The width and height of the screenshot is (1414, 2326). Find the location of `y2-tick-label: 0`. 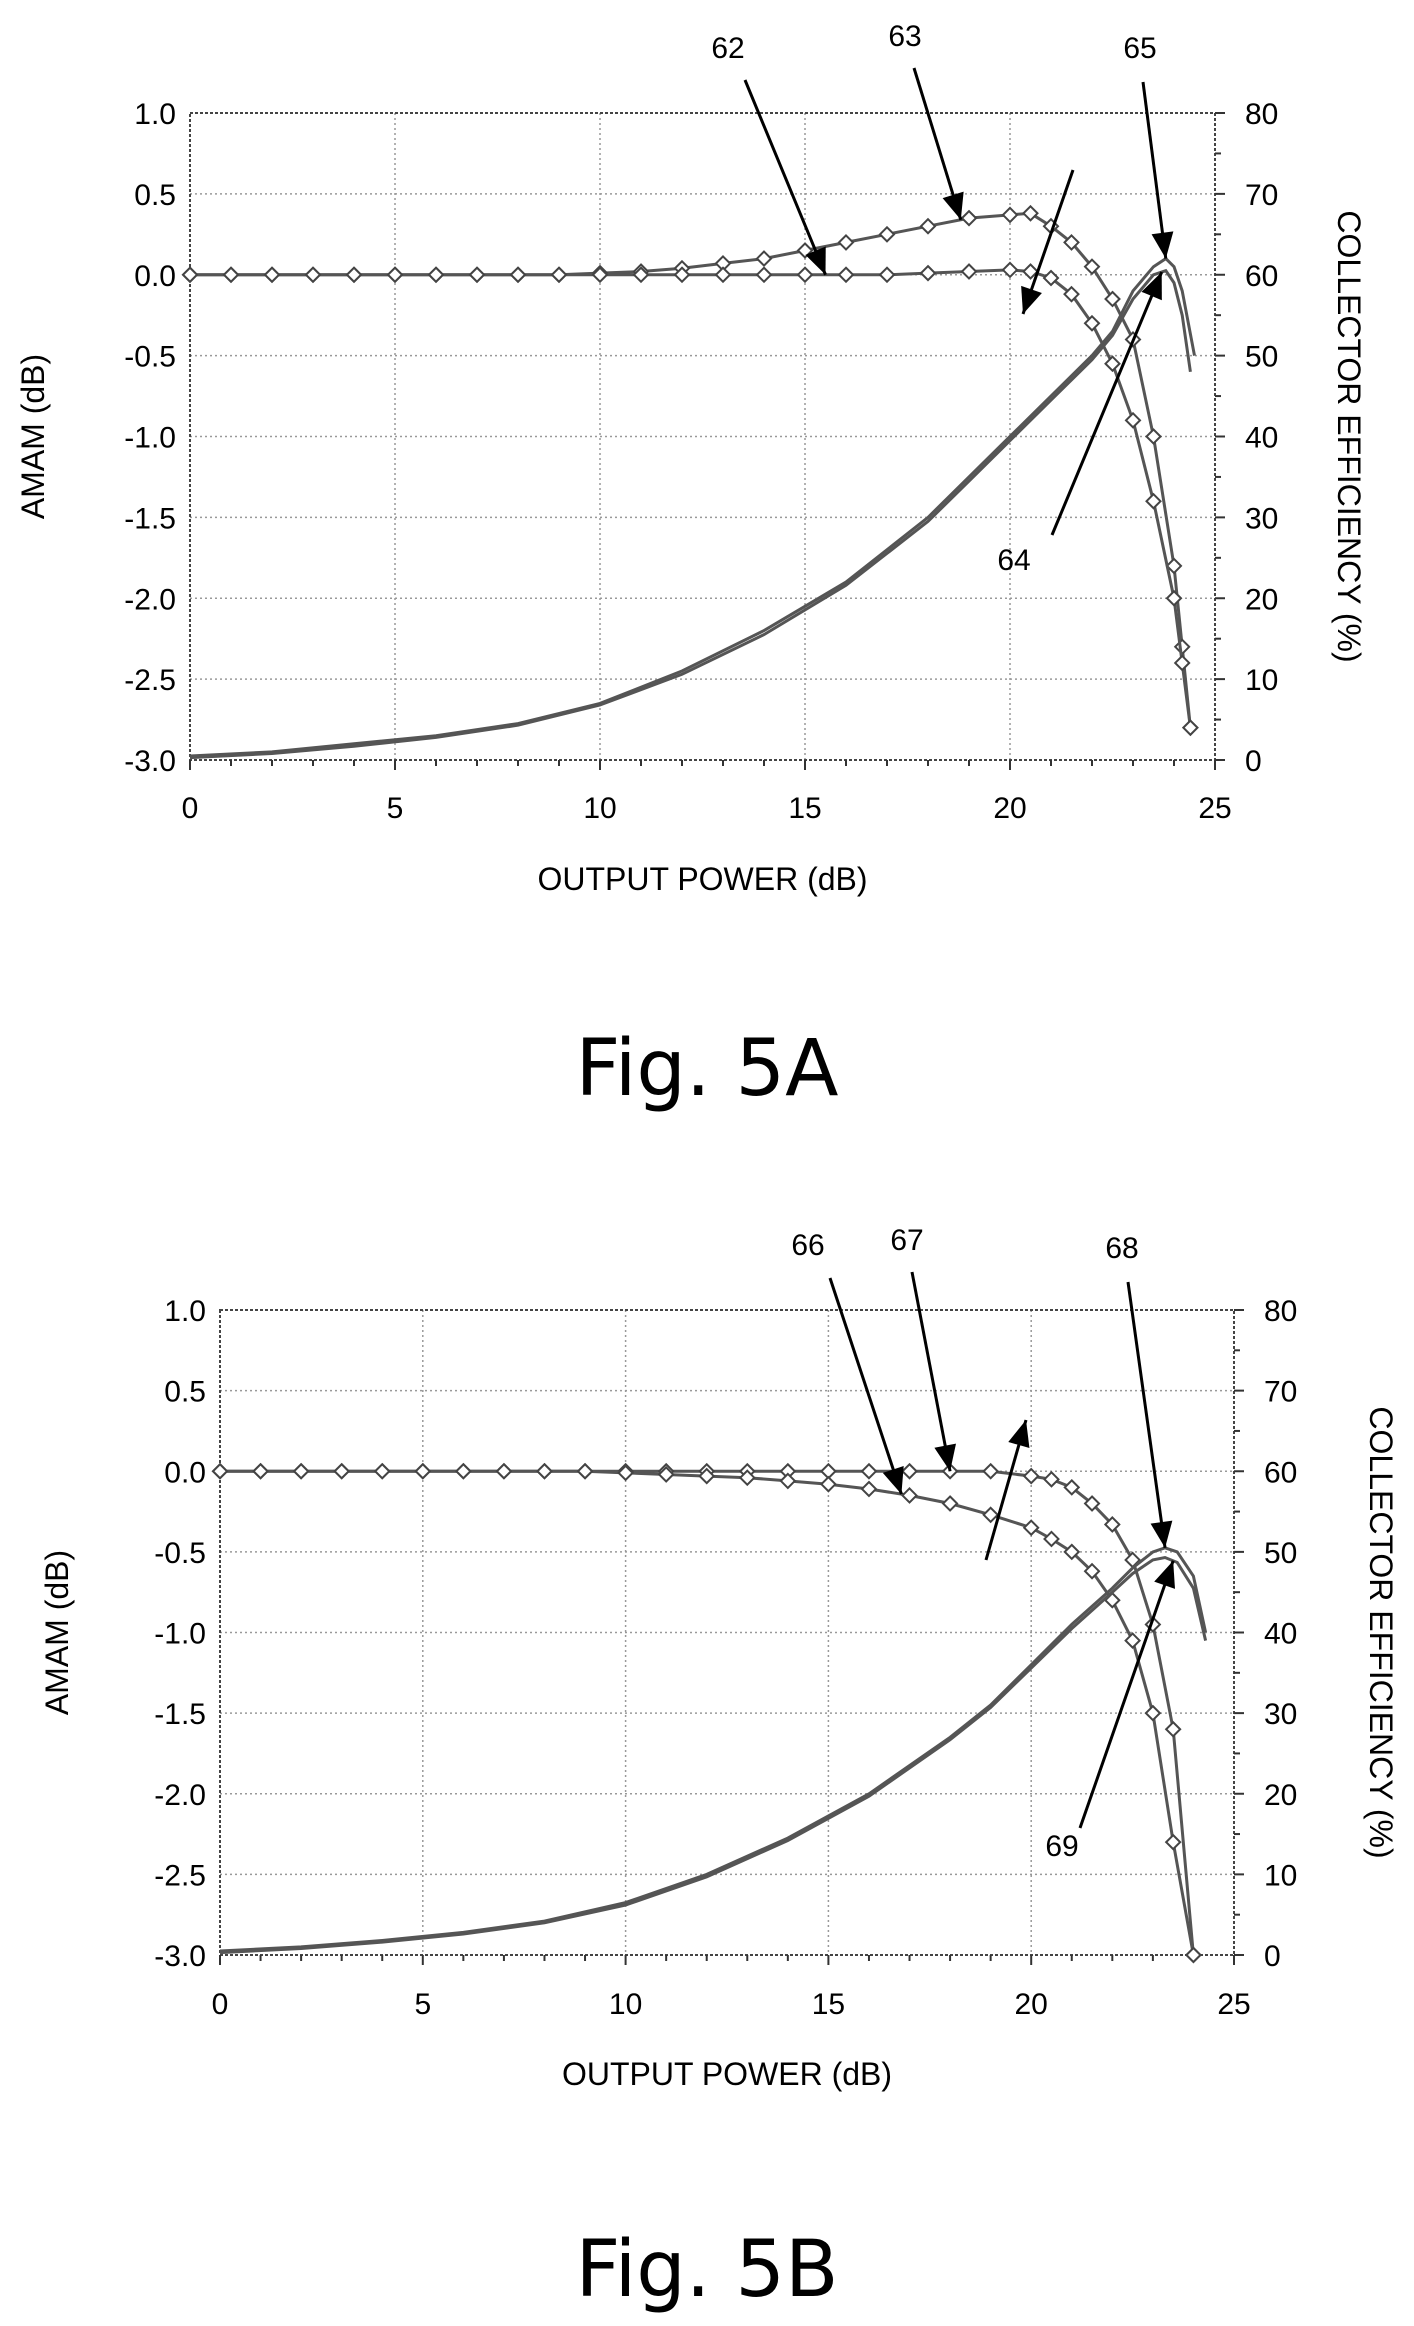

y2-tick-label: 0 is located at coordinates (1253, 761).